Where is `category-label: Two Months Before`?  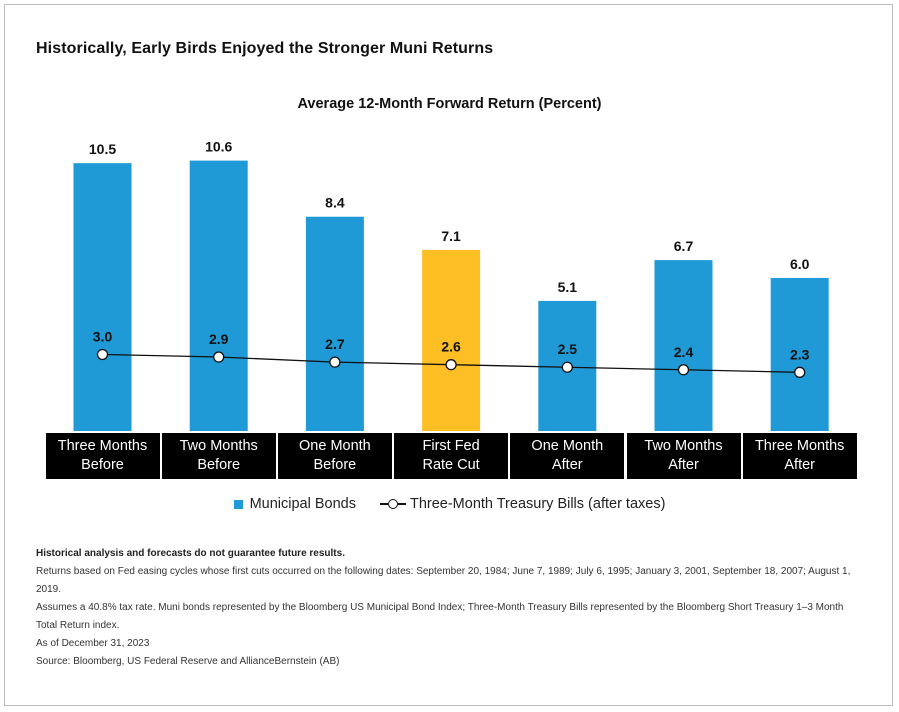
category-label: Two Months Before is located at coordinates (218, 456).